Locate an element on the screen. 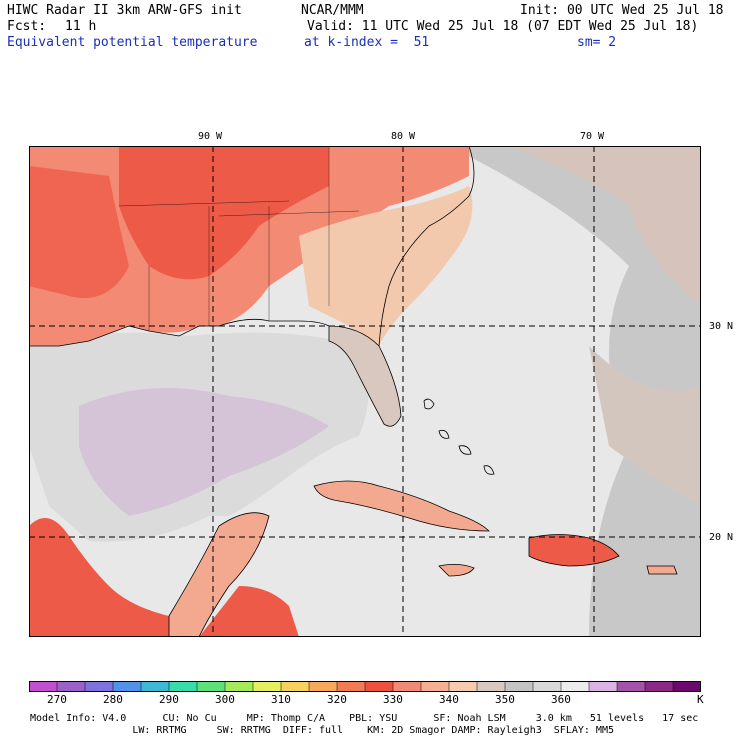 This screenshot has height=740, width=740. colorbar is located at coordinates (365, 686).